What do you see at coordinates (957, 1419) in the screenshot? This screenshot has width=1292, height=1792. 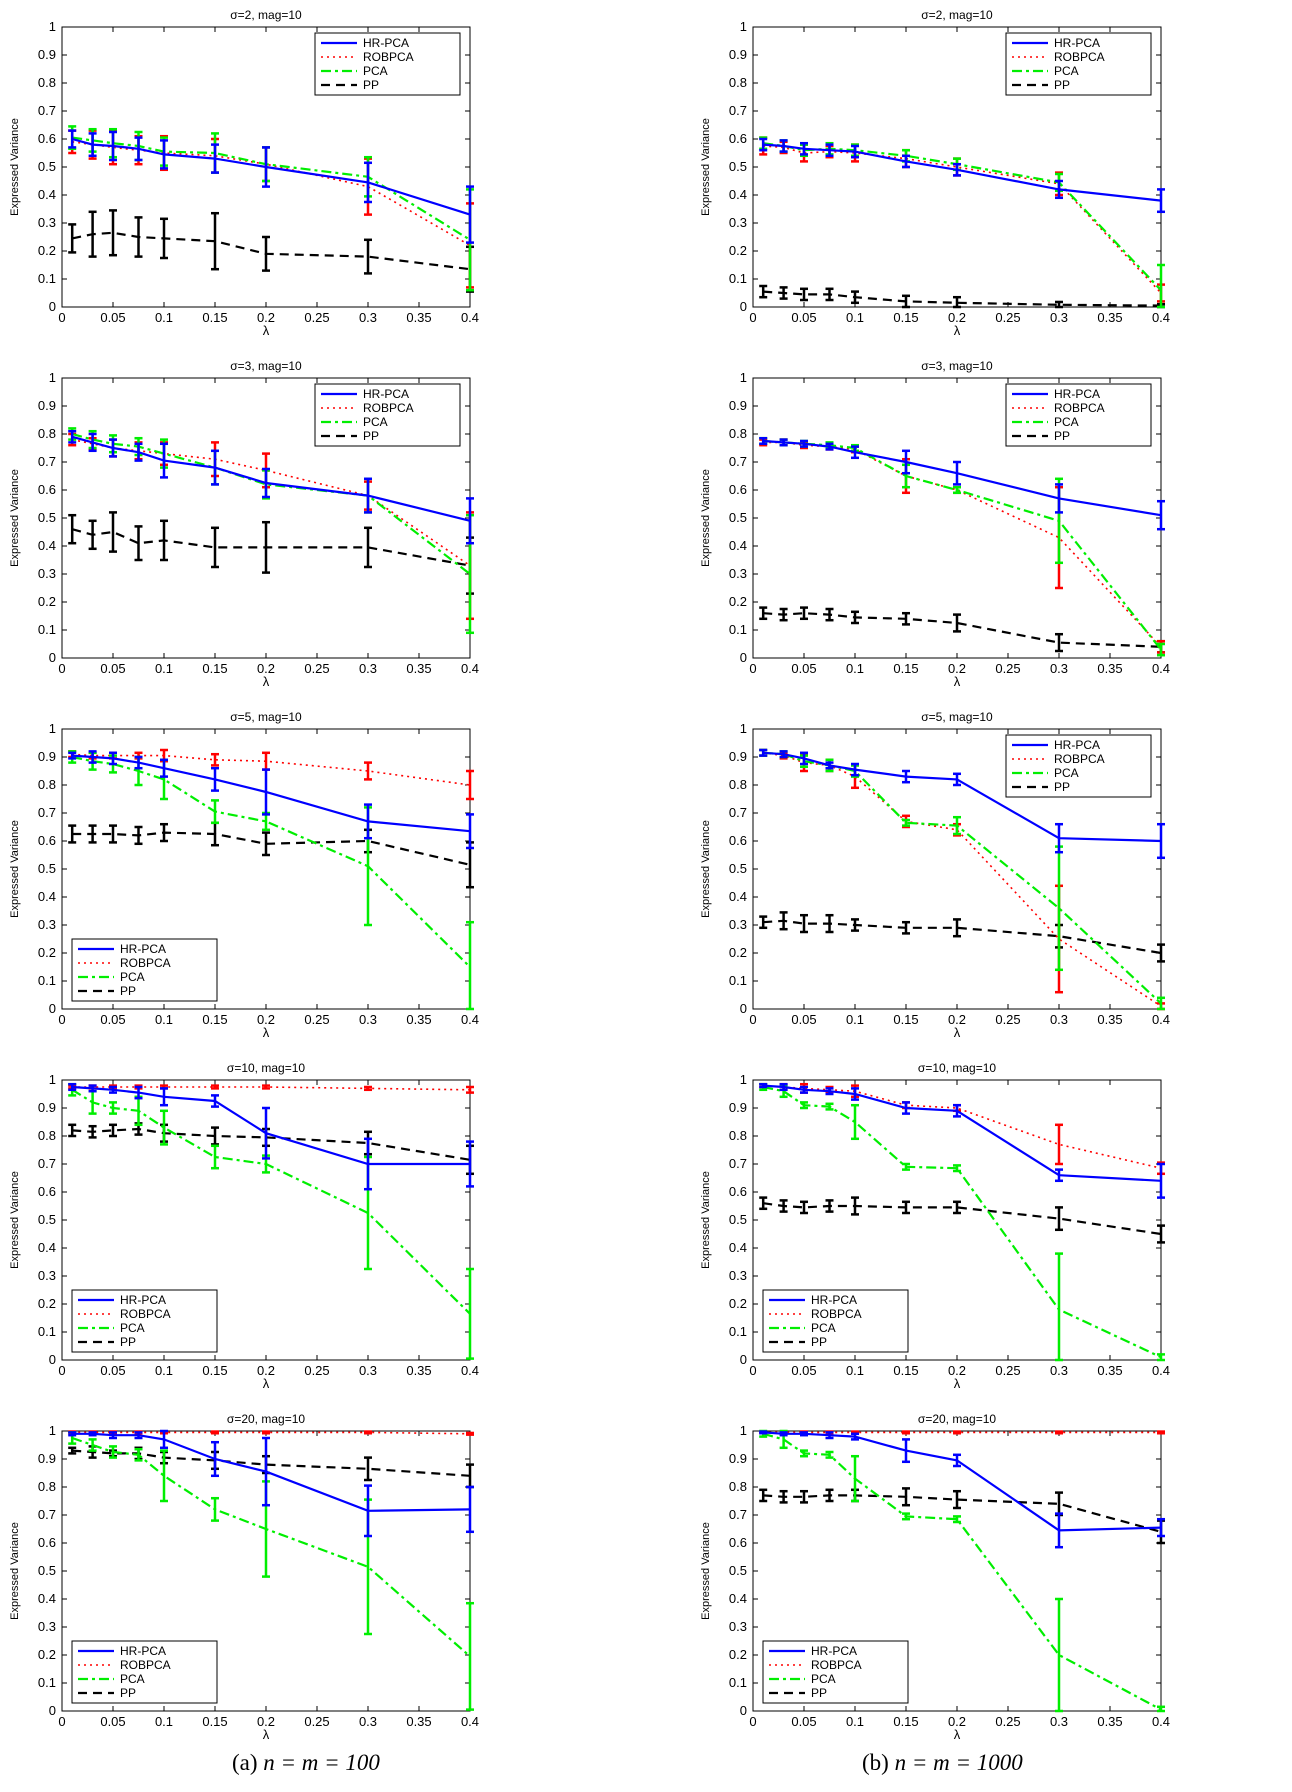 I see `chart-title: σ=20, mag=10` at bounding box center [957, 1419].